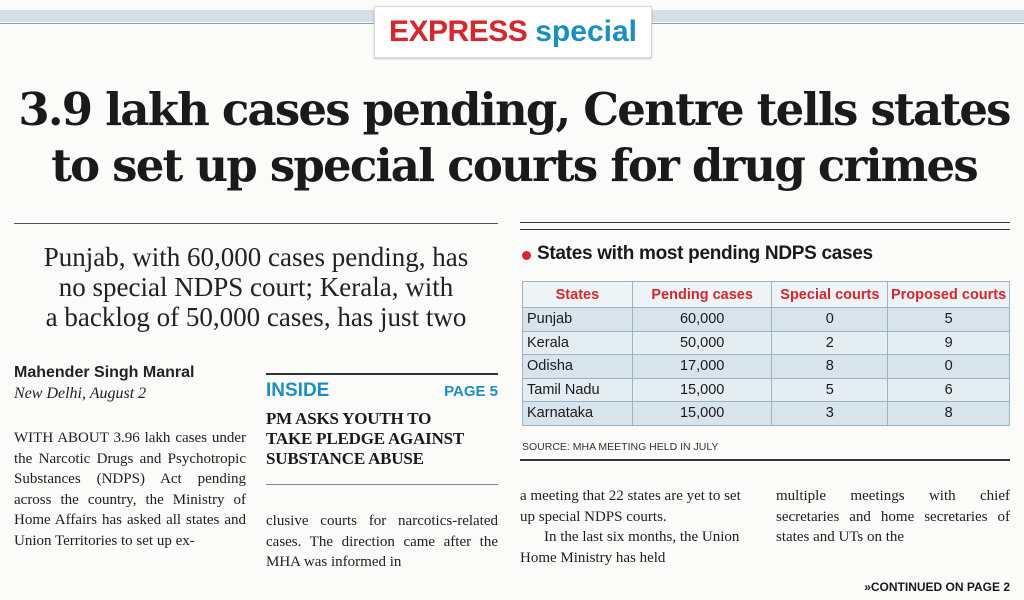  Describe the element at coordinates (702, 342) in the screenshot. I see `table-cell: 50,000` at that location.